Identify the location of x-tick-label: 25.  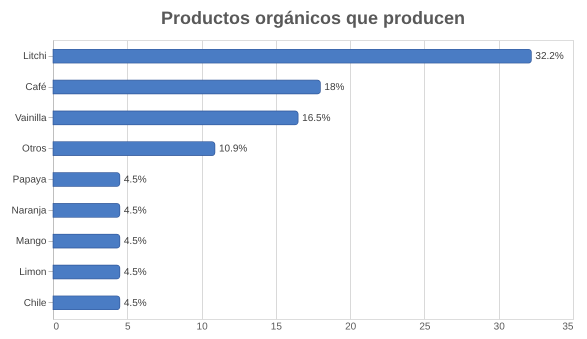
(425, 327).